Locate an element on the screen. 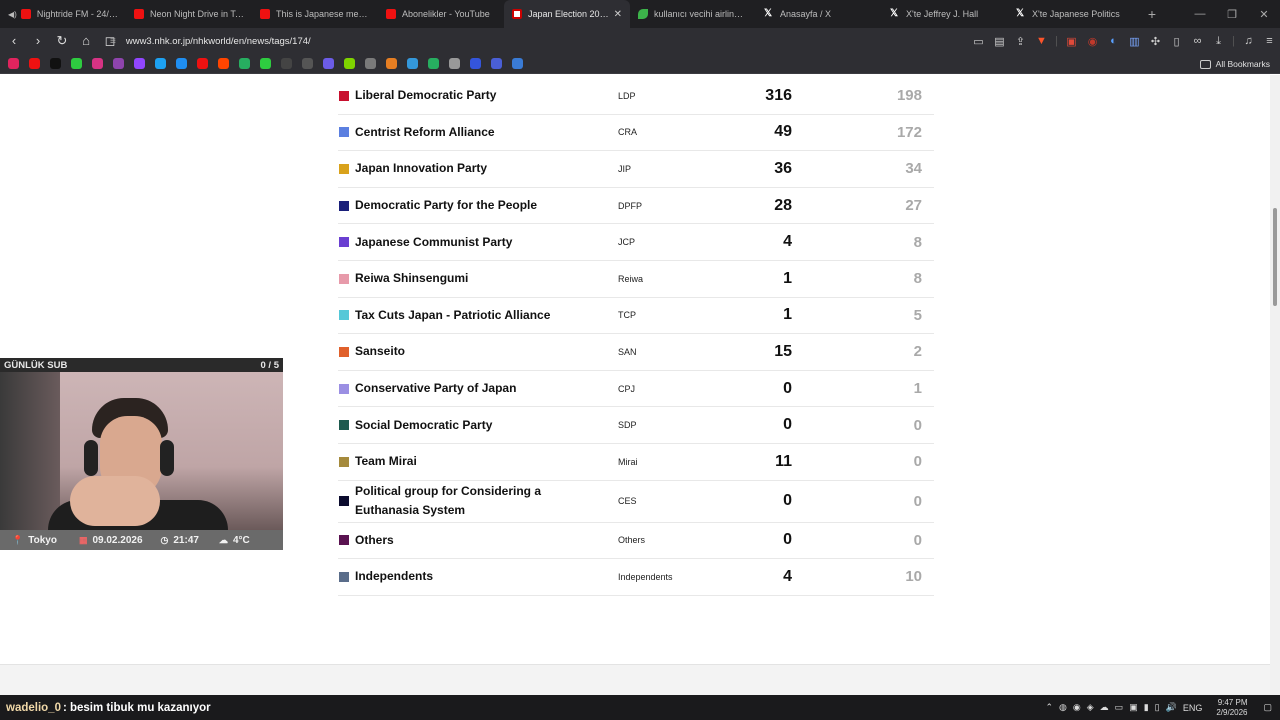  all-bookmarks-button: All Bookmarks is located at coordinates (1234, 64).